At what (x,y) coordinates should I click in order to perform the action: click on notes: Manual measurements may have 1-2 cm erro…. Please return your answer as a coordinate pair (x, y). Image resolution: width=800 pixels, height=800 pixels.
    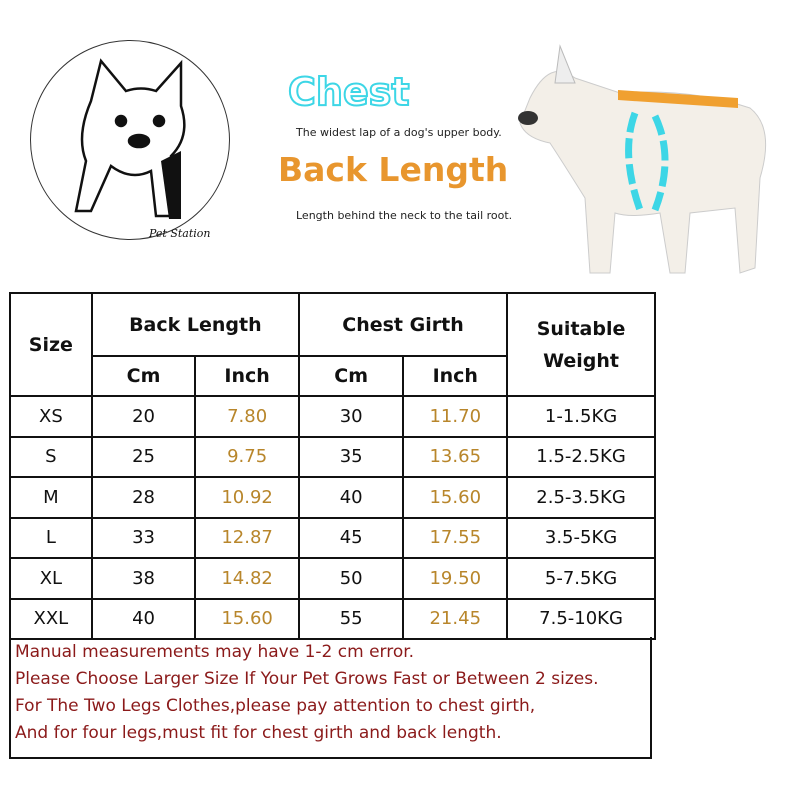
    Looking at the image, I should click on (330, 698).